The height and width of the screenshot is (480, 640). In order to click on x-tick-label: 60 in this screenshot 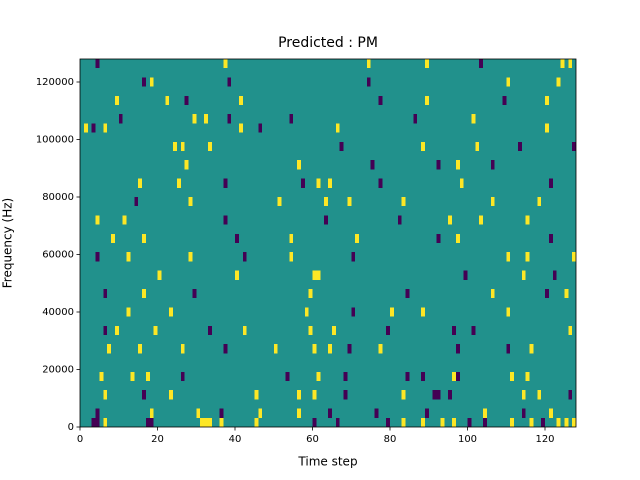, I will do `click(312, 439)`.